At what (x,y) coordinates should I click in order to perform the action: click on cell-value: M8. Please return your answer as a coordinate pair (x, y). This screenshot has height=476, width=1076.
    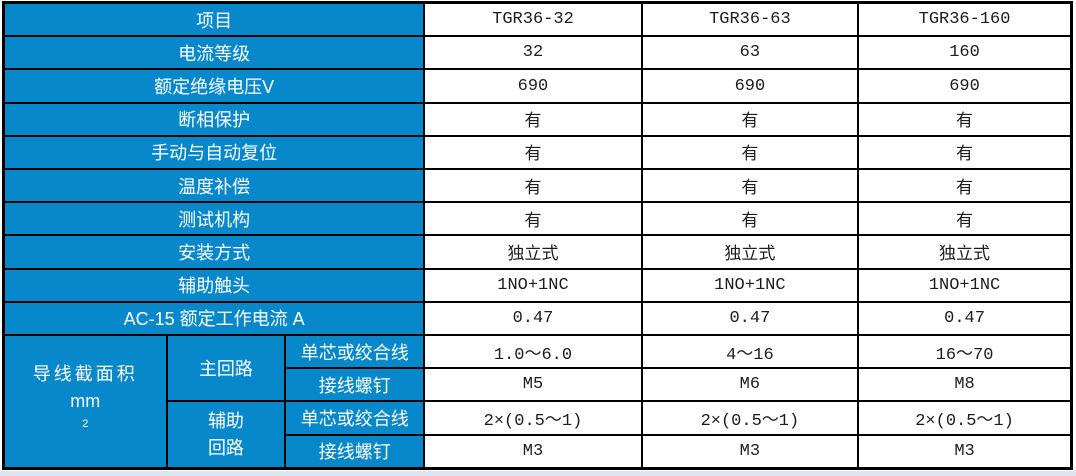
    Looking at the image, I should click on (965, 385).